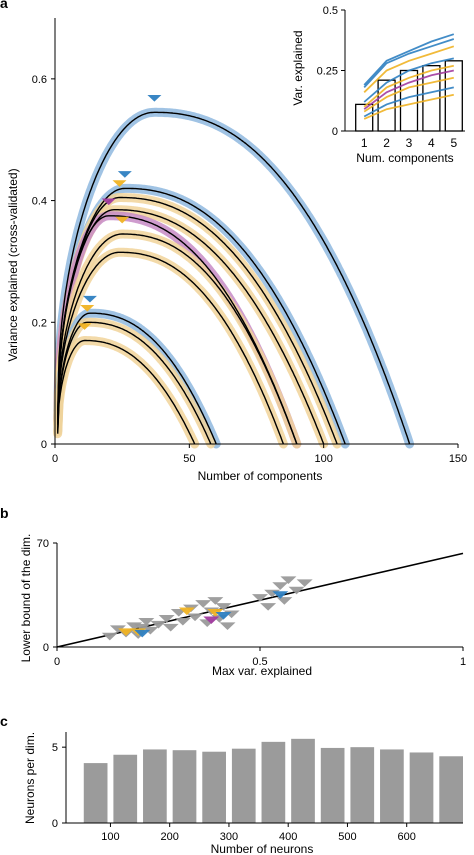 The image size is (474, 855). Describe the element at coordinates (458, 459) in the screenshot. I see `panel-a-x-tick-label: 150` at that location.